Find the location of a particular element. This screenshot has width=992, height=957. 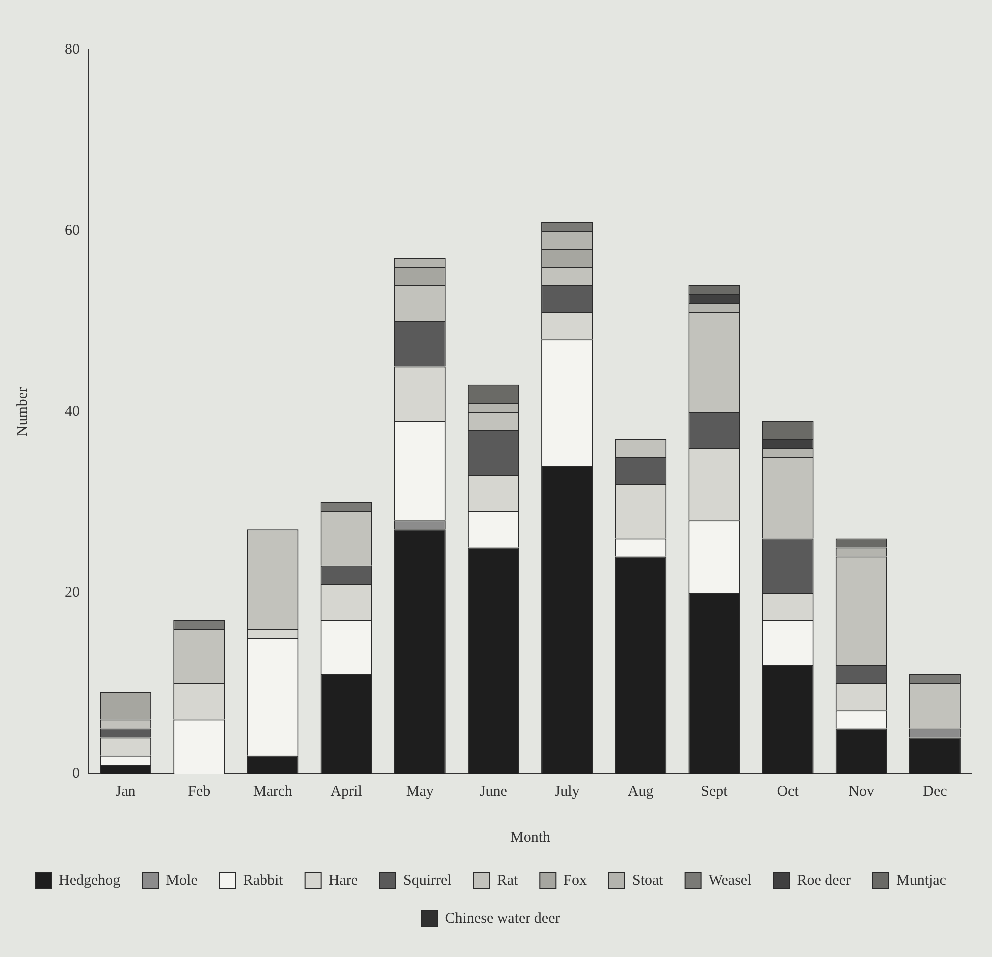

legend-label: Hare is located at coordinates (343, 880).